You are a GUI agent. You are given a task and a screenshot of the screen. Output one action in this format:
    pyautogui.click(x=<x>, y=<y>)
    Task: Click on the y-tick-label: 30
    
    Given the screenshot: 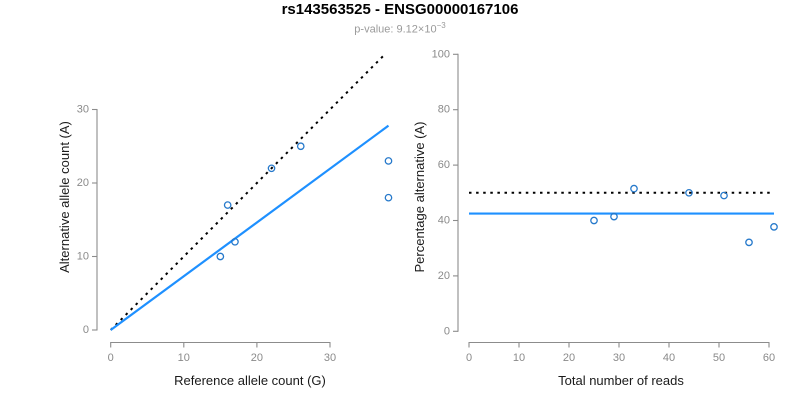 What is the action you would take?
    pyautogui.click(x=83, y=110)
    